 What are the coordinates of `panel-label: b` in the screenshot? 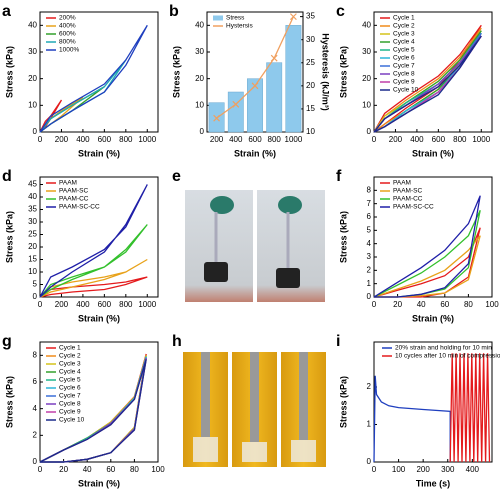 It's located at (174, 11).